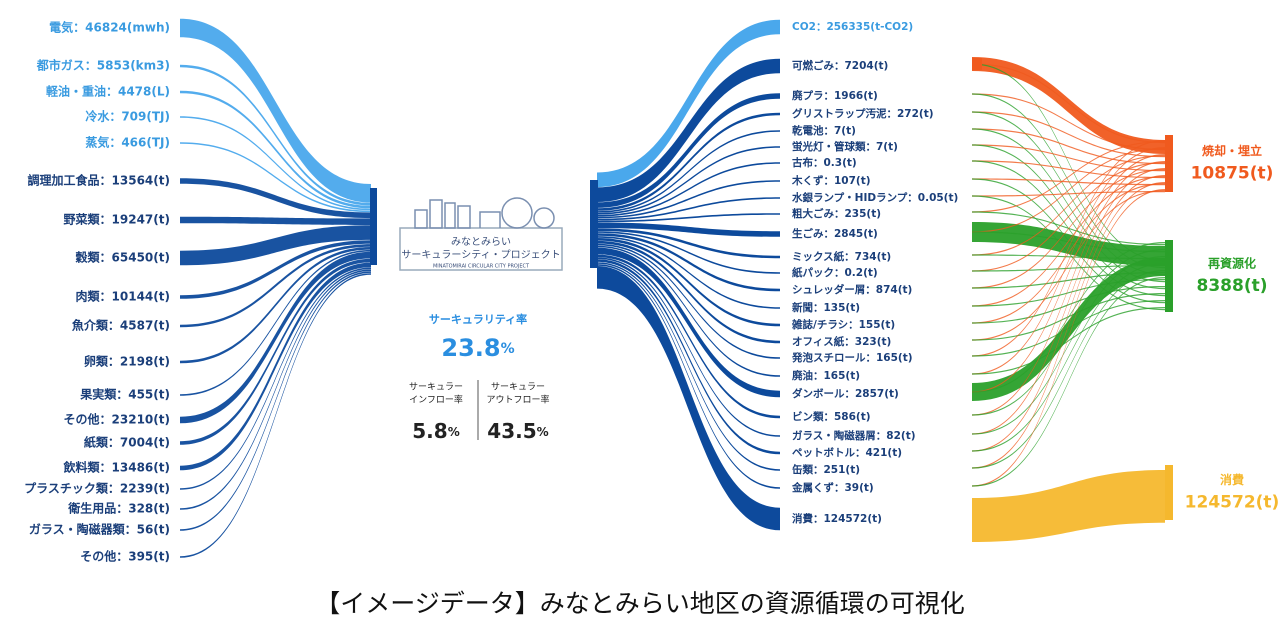 The width and height of the screenshot is (1280, 632). I want to click on right-bar, so click(594, 224).